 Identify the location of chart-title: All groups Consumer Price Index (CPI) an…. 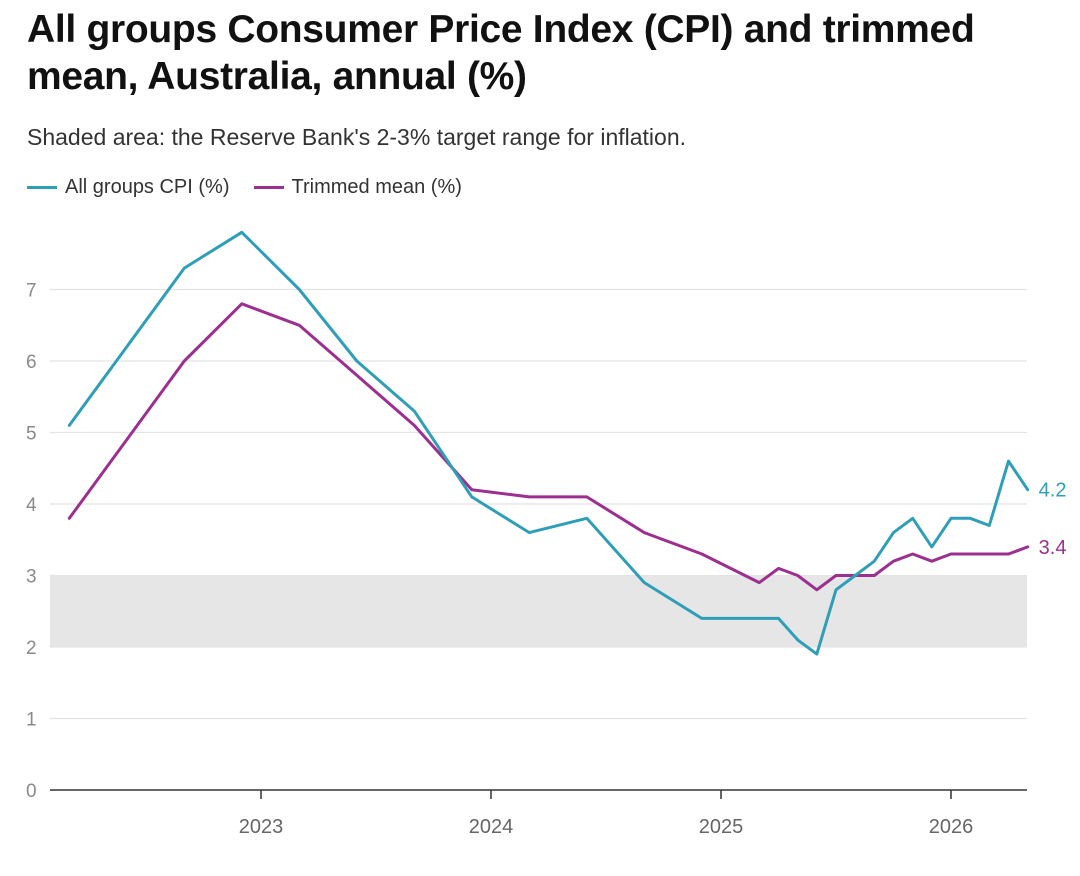
(501, 53).